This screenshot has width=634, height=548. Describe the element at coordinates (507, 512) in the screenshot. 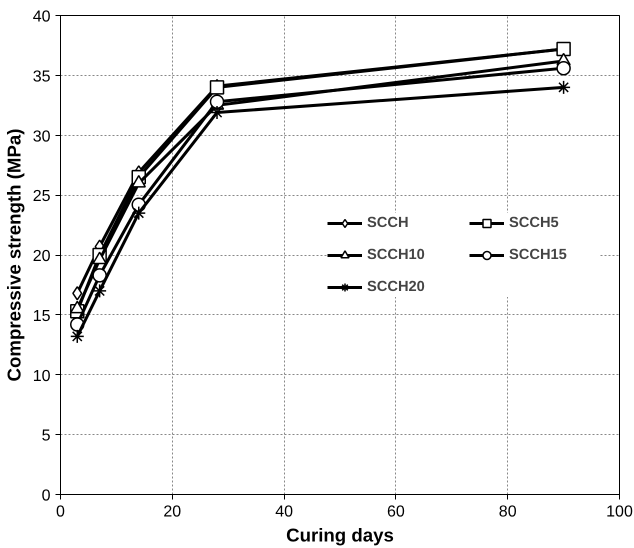

I see `x-tick-label: 80` at that location.